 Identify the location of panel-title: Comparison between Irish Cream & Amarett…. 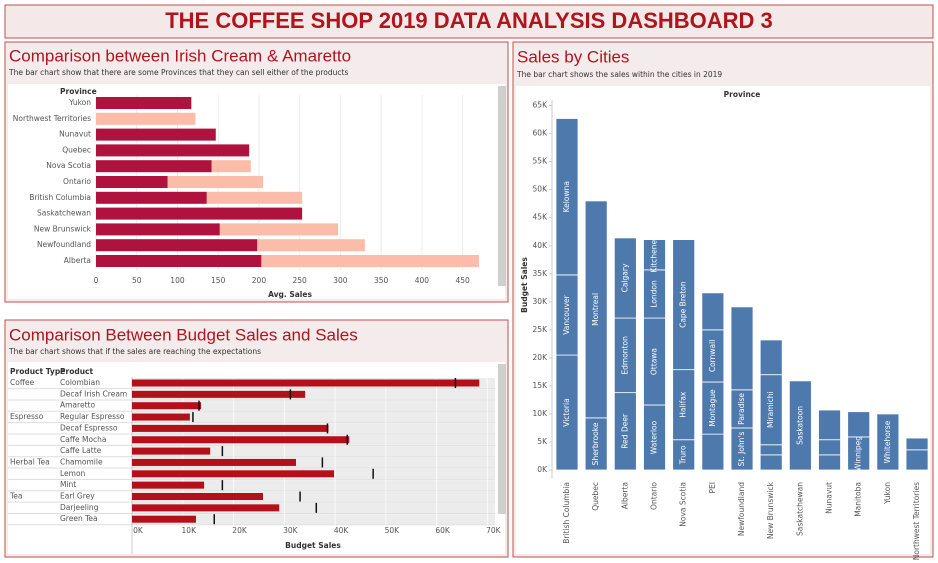
(180, 55).